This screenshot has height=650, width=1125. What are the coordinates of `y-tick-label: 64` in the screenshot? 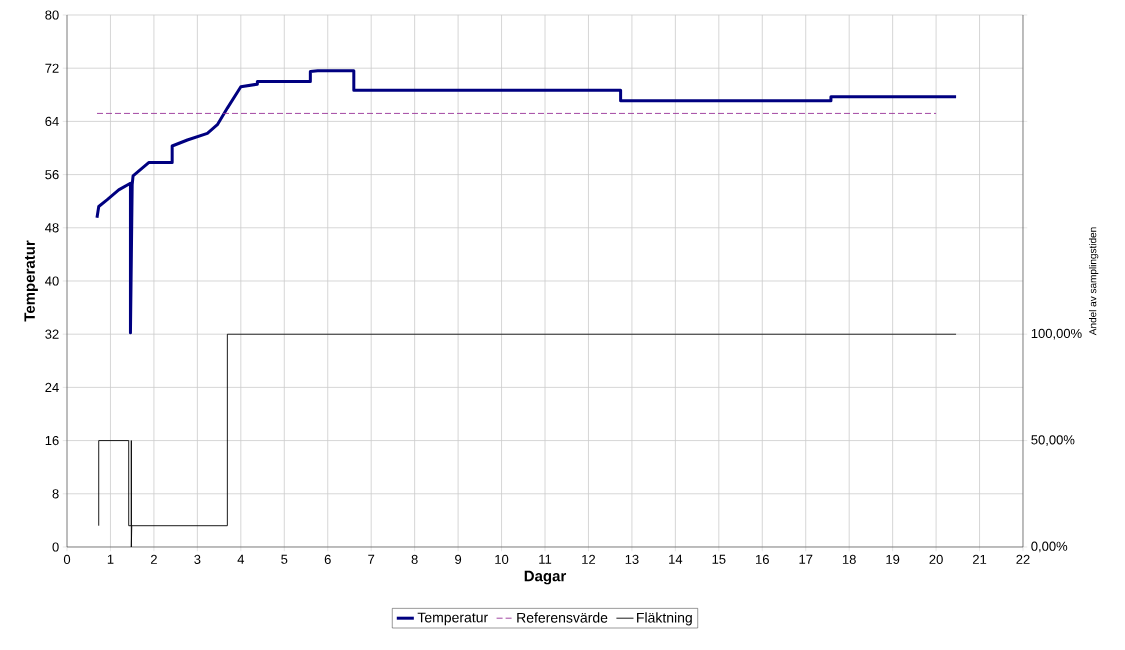 It's located at (52, 121).